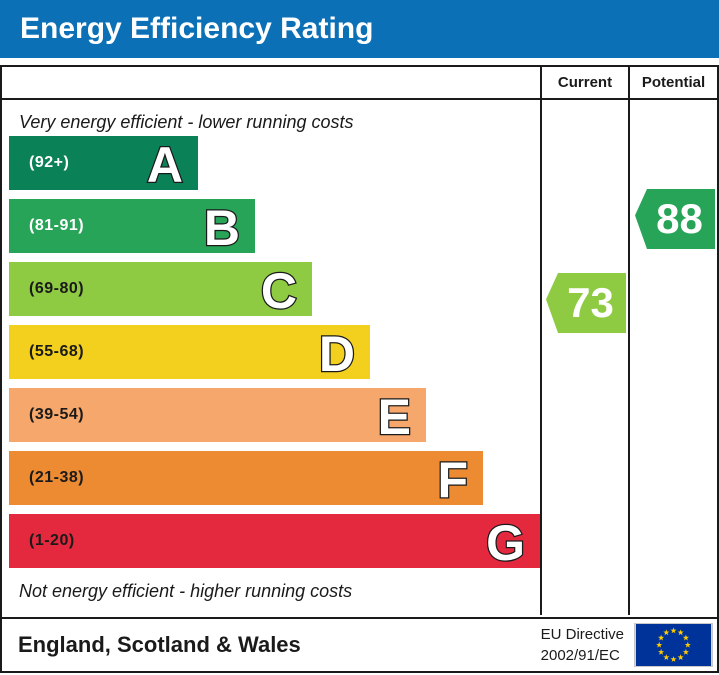  I want to click on current-column: 73, so click(584, 357).